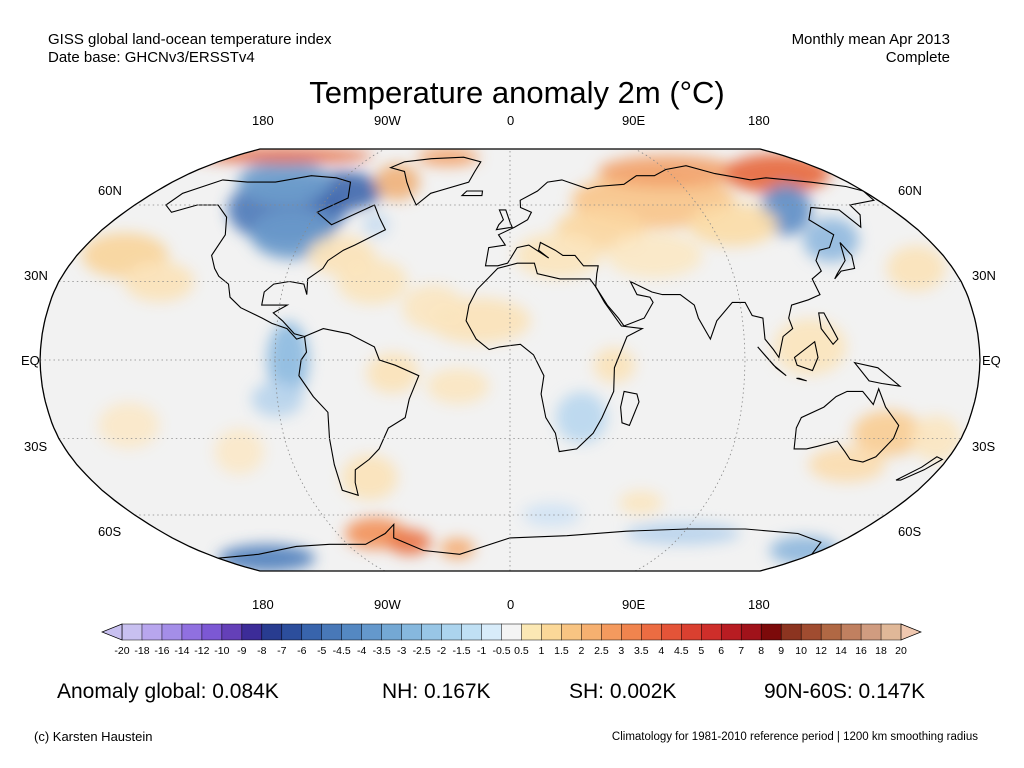  What do you see at coordinates (681, 651) in the screenshot?
I see `colorbar-tick-label: 4.5` at bounding box center [681, 651].